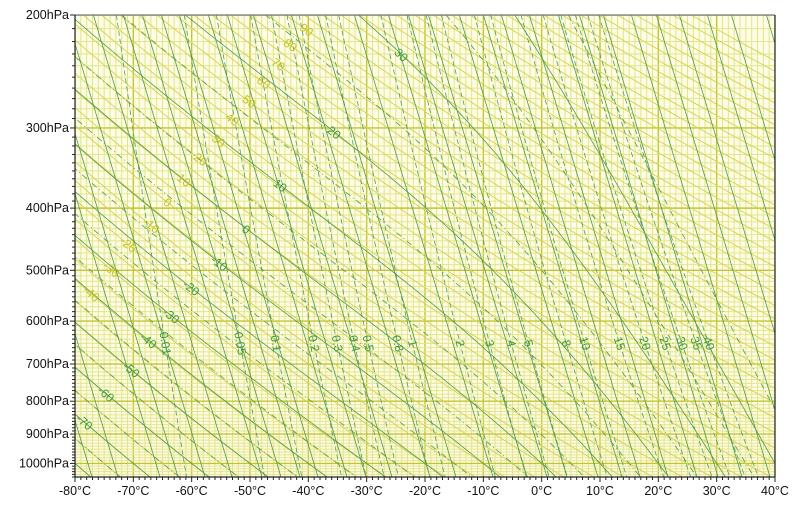 Image resolution: width=800 pixels, height=510 pixels. What do you see at coordinates (313, 343) in the screenshot?
I see `mixing-ratio-label: 0.2` at bounding box center [313, 343].